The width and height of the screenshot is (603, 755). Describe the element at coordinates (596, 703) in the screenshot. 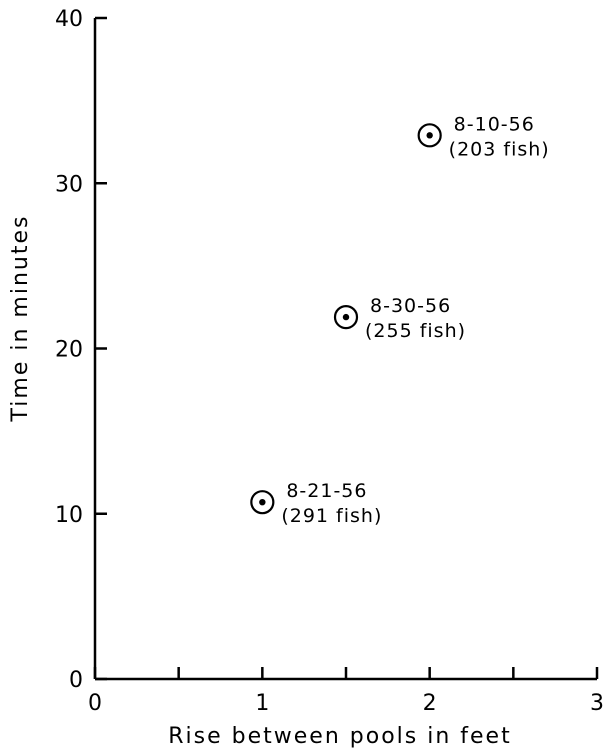

I see `x-tick-label-6: 3` at that location.